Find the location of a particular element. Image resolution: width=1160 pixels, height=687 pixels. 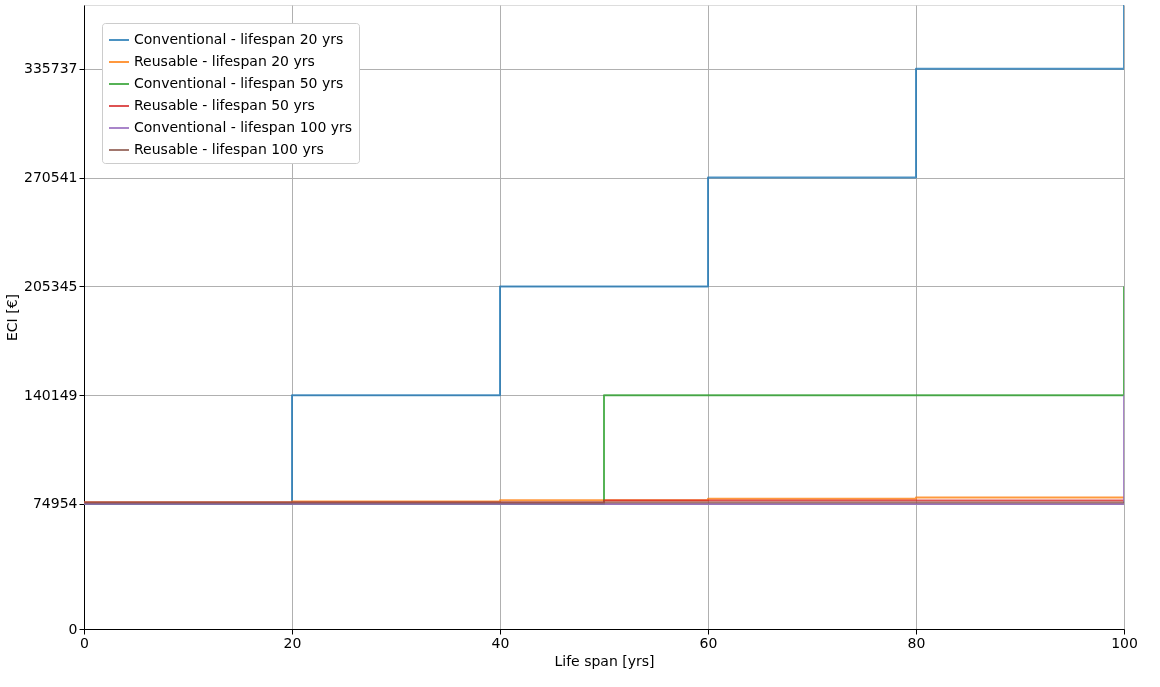

legend-label: Reusable - lifespan 20 yrs is located at coordinates (224, 61).